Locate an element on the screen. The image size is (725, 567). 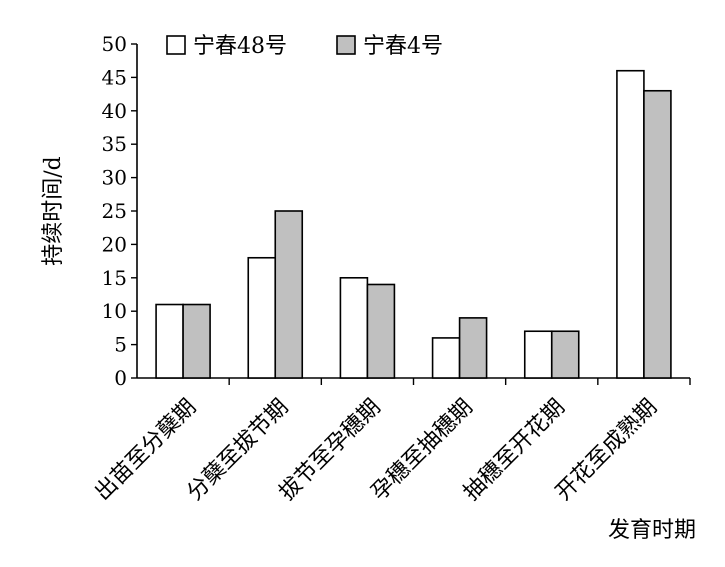
y-tick-label: 10 is located at coordinates (114, 311).